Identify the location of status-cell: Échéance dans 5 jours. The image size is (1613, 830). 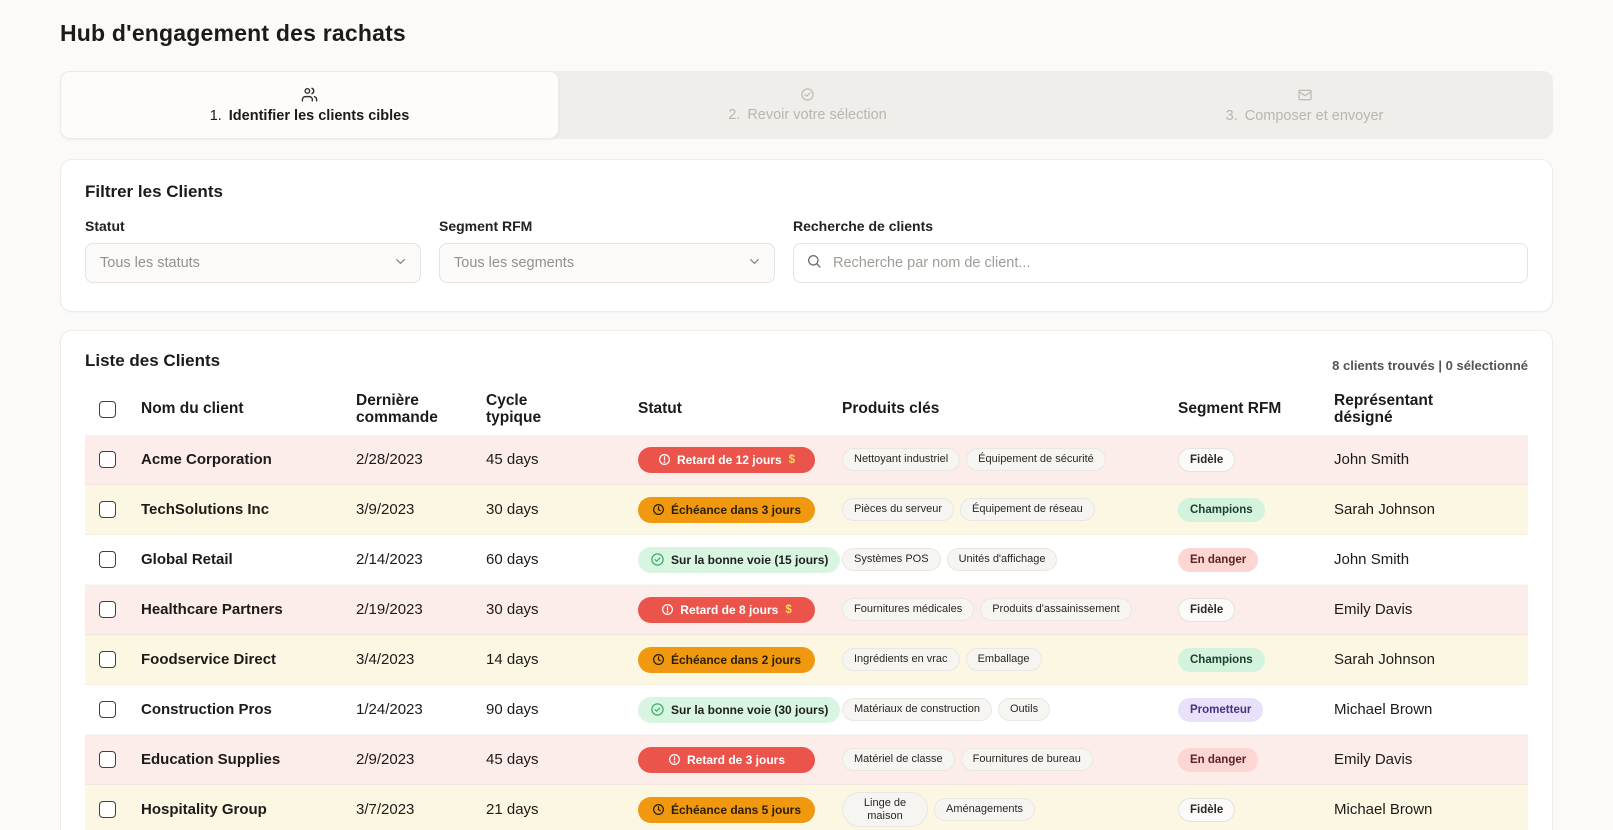
(740, 809).